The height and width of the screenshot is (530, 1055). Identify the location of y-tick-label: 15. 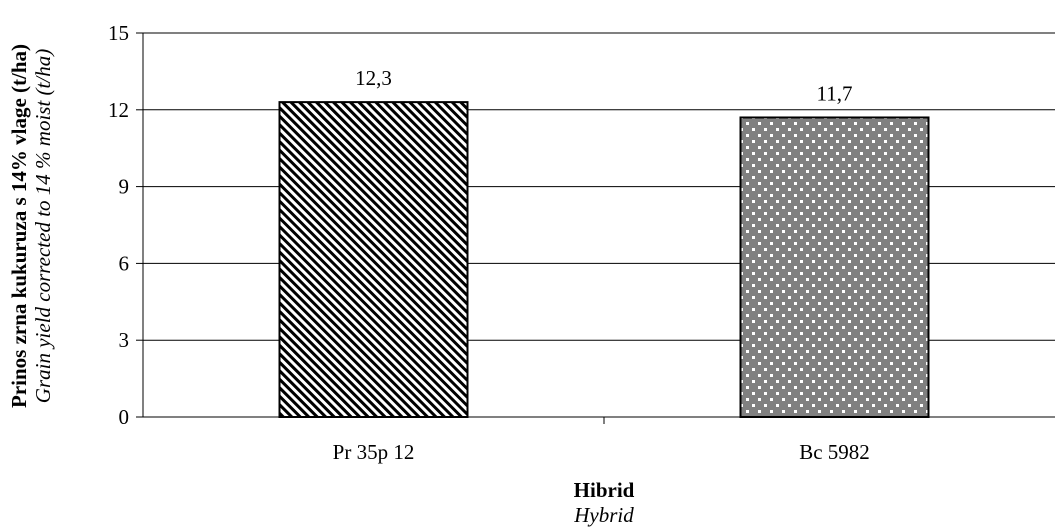
(118, 33).